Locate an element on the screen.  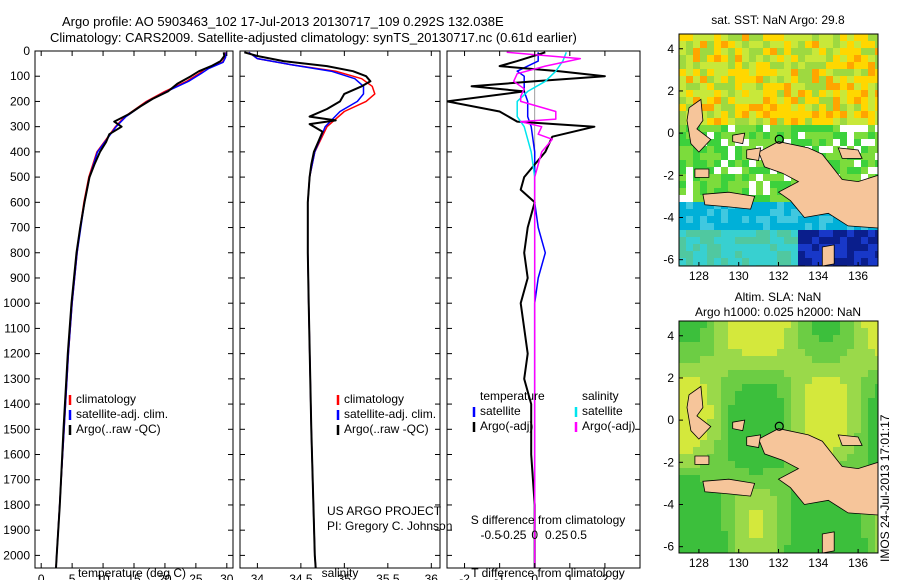
project-annotation: US ARGO PROJECT is located at coordinates (384, 511).